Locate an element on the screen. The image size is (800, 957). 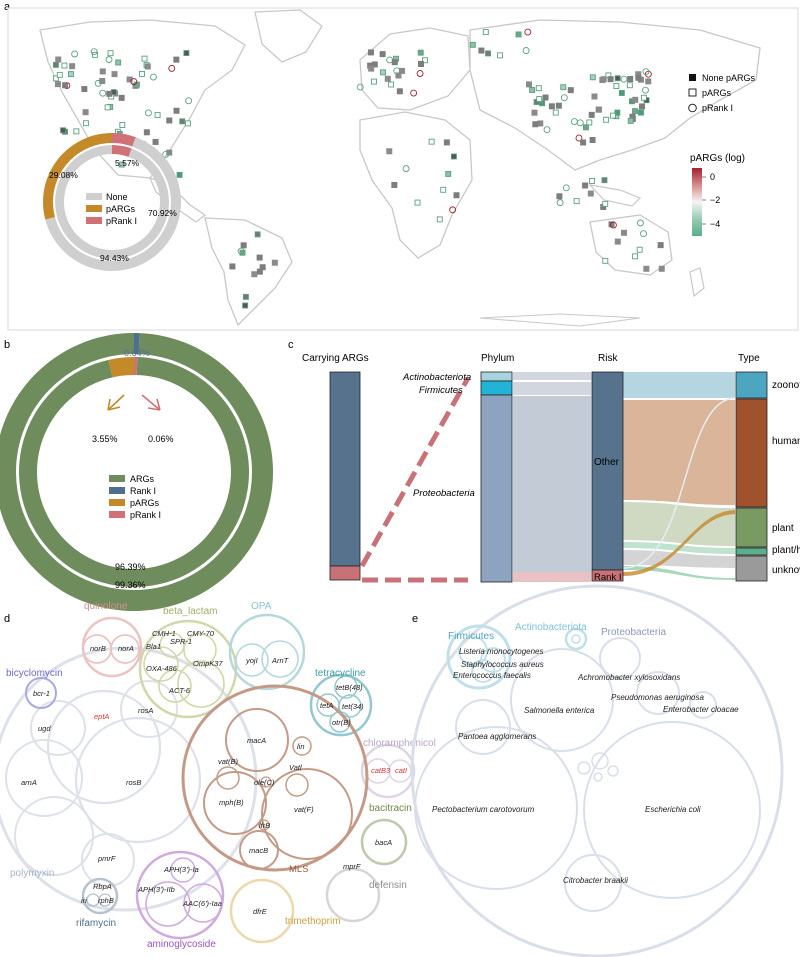
group-rifamycin: rifamycin is located at coordinates (96, 923).